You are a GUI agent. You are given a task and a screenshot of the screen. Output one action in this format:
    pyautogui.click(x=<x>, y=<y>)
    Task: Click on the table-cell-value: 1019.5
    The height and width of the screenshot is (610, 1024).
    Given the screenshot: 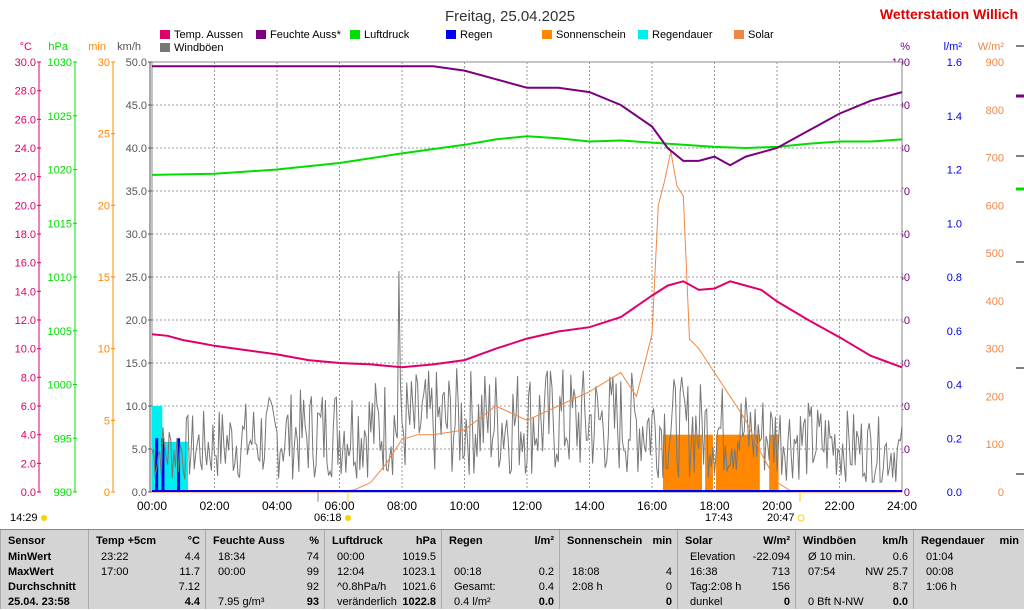 What is the action you would take?
    pyautogui.click(x=419, y=557)
    